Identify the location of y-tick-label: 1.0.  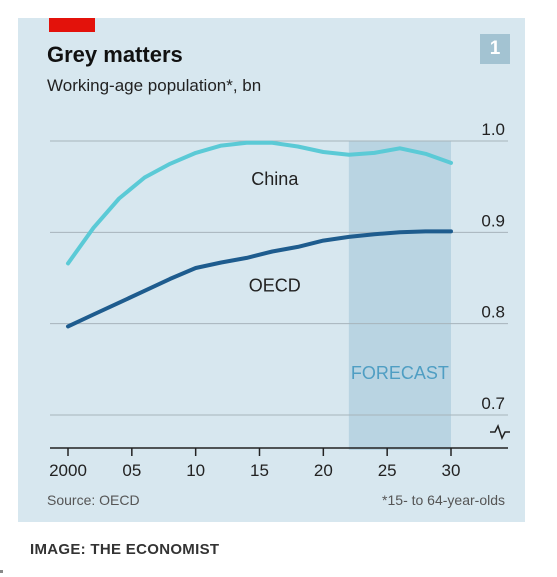
(493, 129).